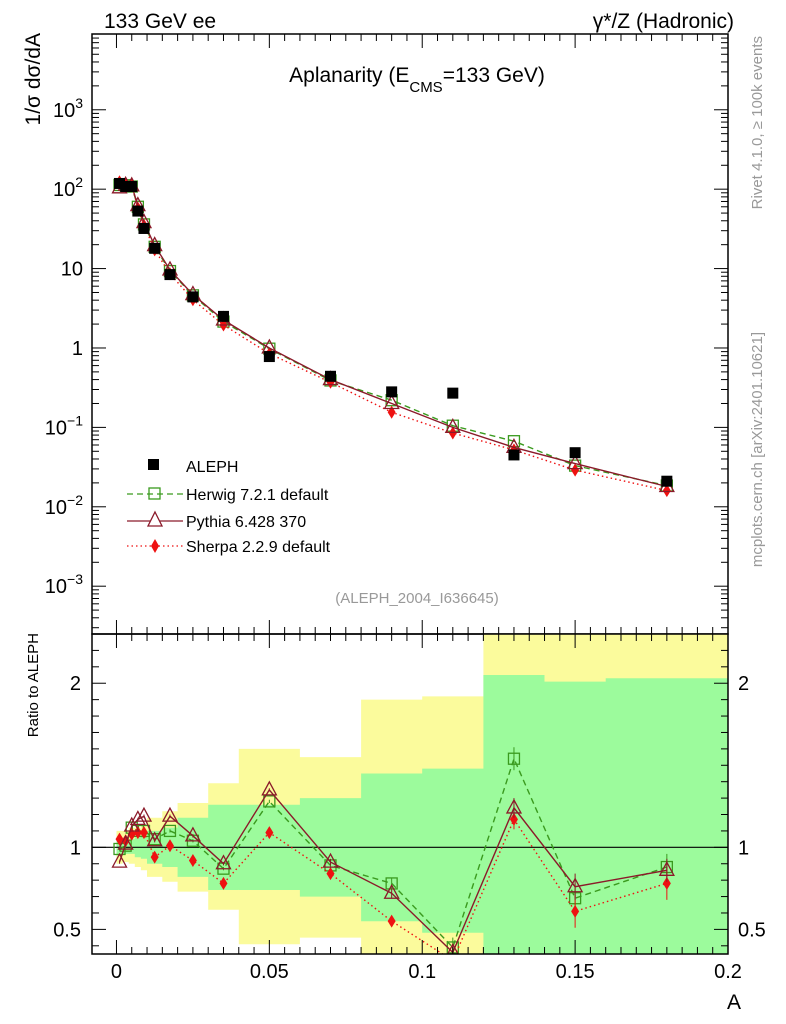 The height and width of the screenshot is (1024, 786). Describe the element at coordinates (33, 685) in the screenshot. I see `ratio-y-label: Ratio to ALEPH` at that location.